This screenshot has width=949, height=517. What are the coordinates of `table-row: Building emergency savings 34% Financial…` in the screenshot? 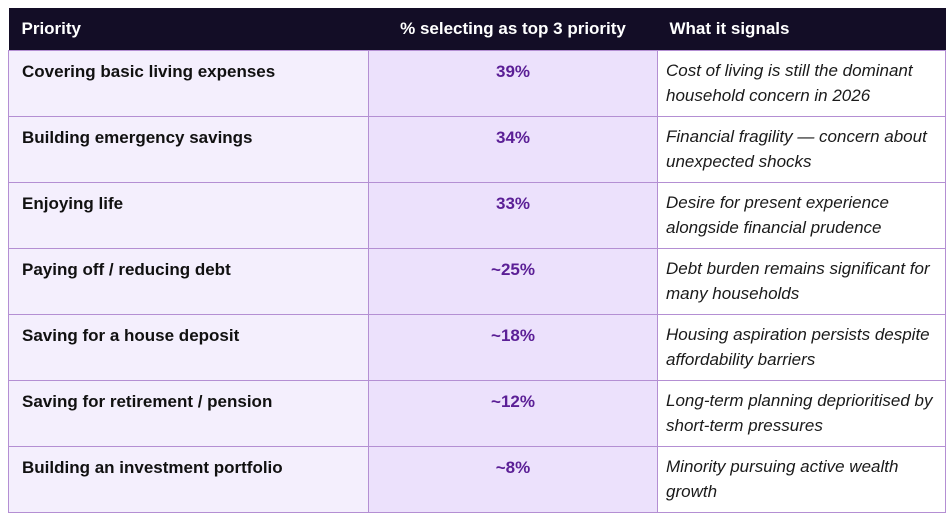 It's located at (477, 149).